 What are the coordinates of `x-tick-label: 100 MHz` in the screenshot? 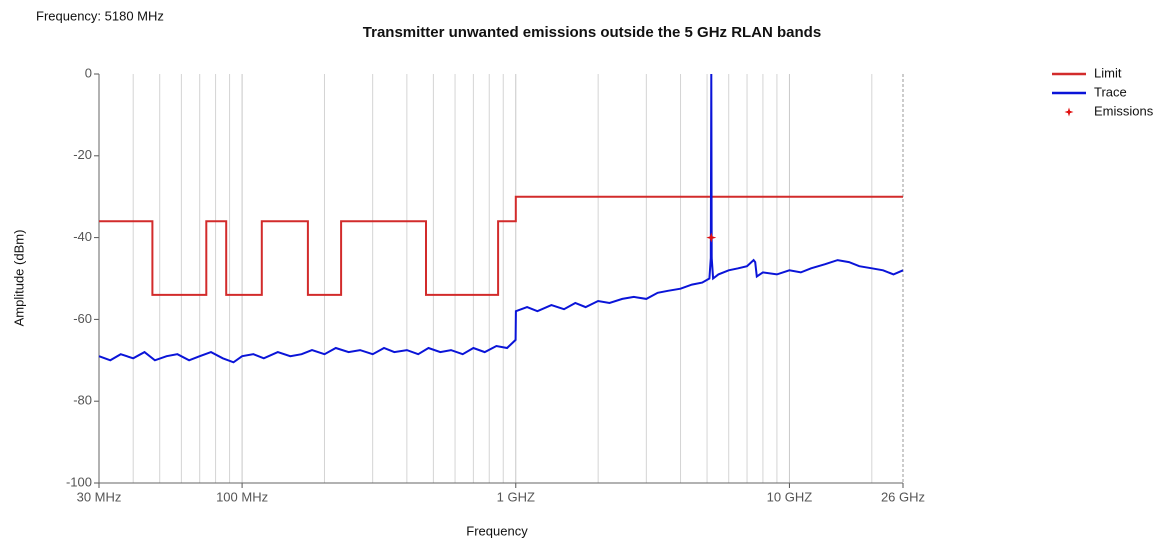 It's located at (242, 496).